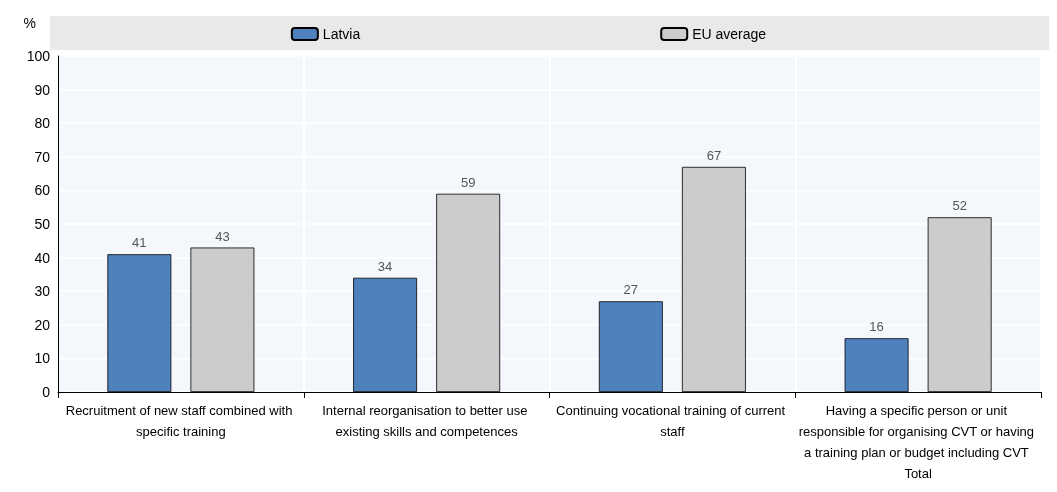 The width and height of the screenshot is (1057, 492). I want to click on y-tick-label: 70, so click(42, 156).